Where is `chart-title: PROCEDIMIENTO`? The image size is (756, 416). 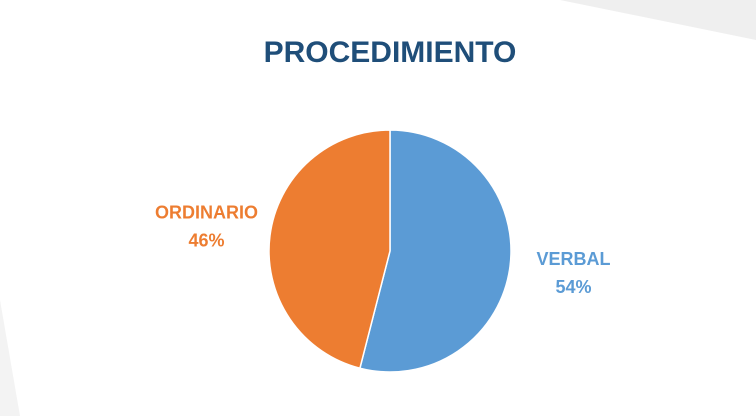
chart-title: PROCEDIMIENTO is located at coordinates (390, 52).